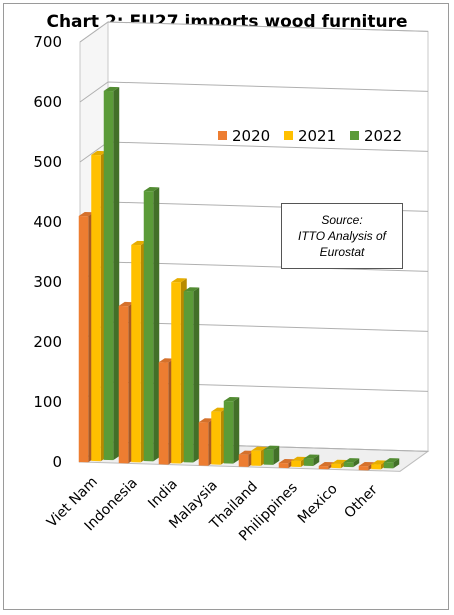  I want to click on legend-item-2022: 2022, so click(376, 135).